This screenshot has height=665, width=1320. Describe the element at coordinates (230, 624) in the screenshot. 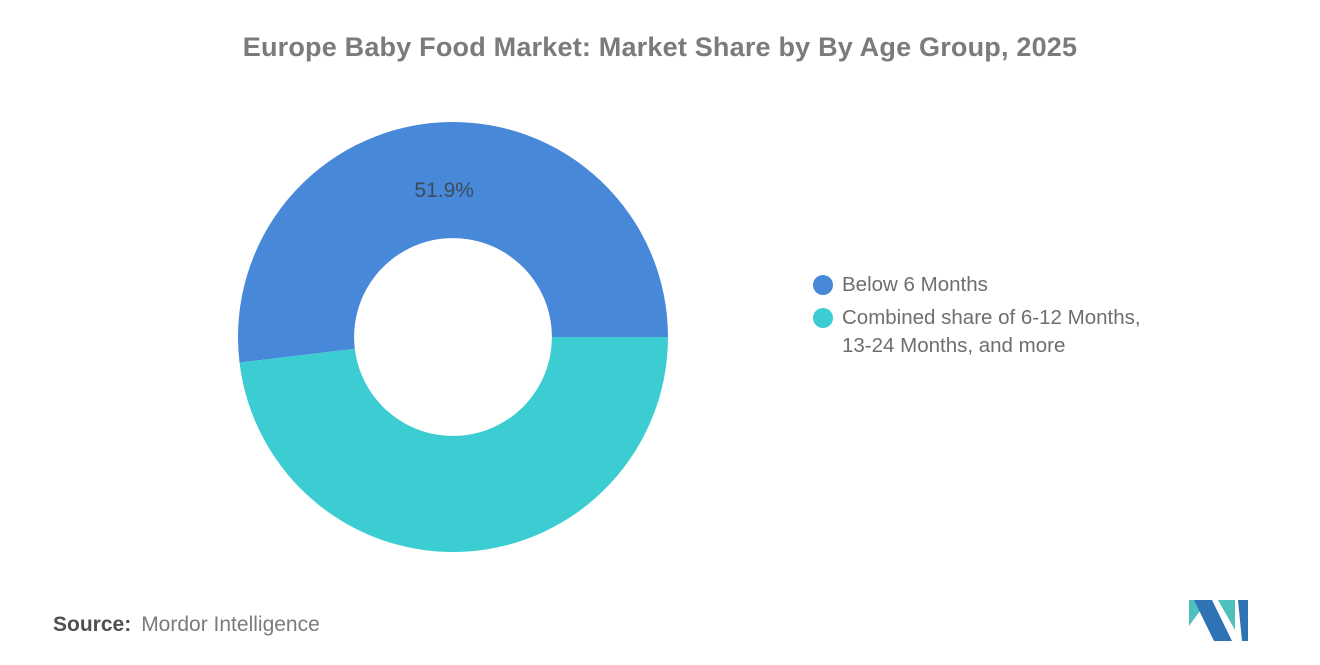

I see `source-value: Mordor Intelligence` at that location.